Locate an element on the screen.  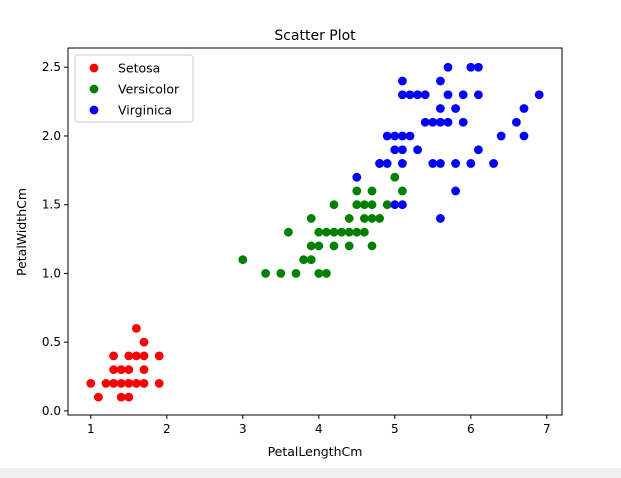
x-tick-label: 1 is located at coordinates (91, 429).